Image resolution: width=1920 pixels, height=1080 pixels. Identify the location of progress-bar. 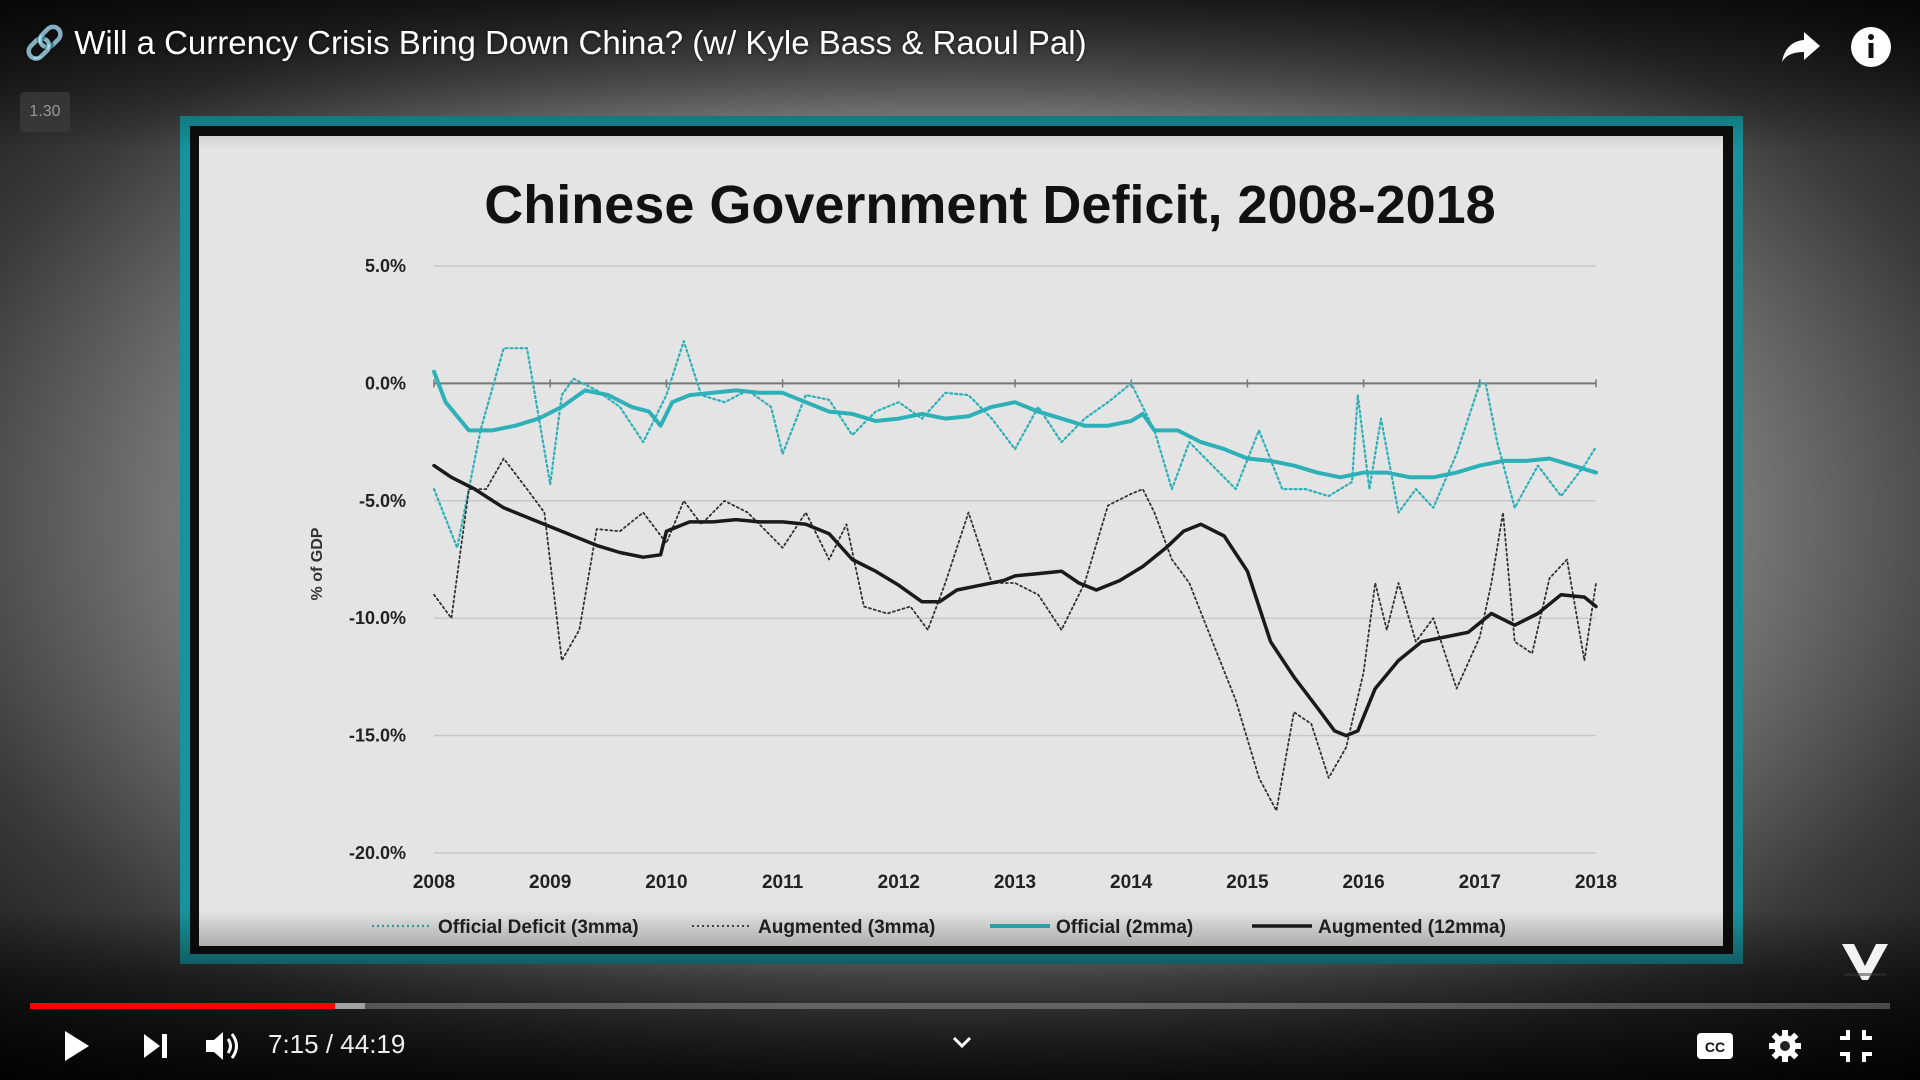
(960, 1006).